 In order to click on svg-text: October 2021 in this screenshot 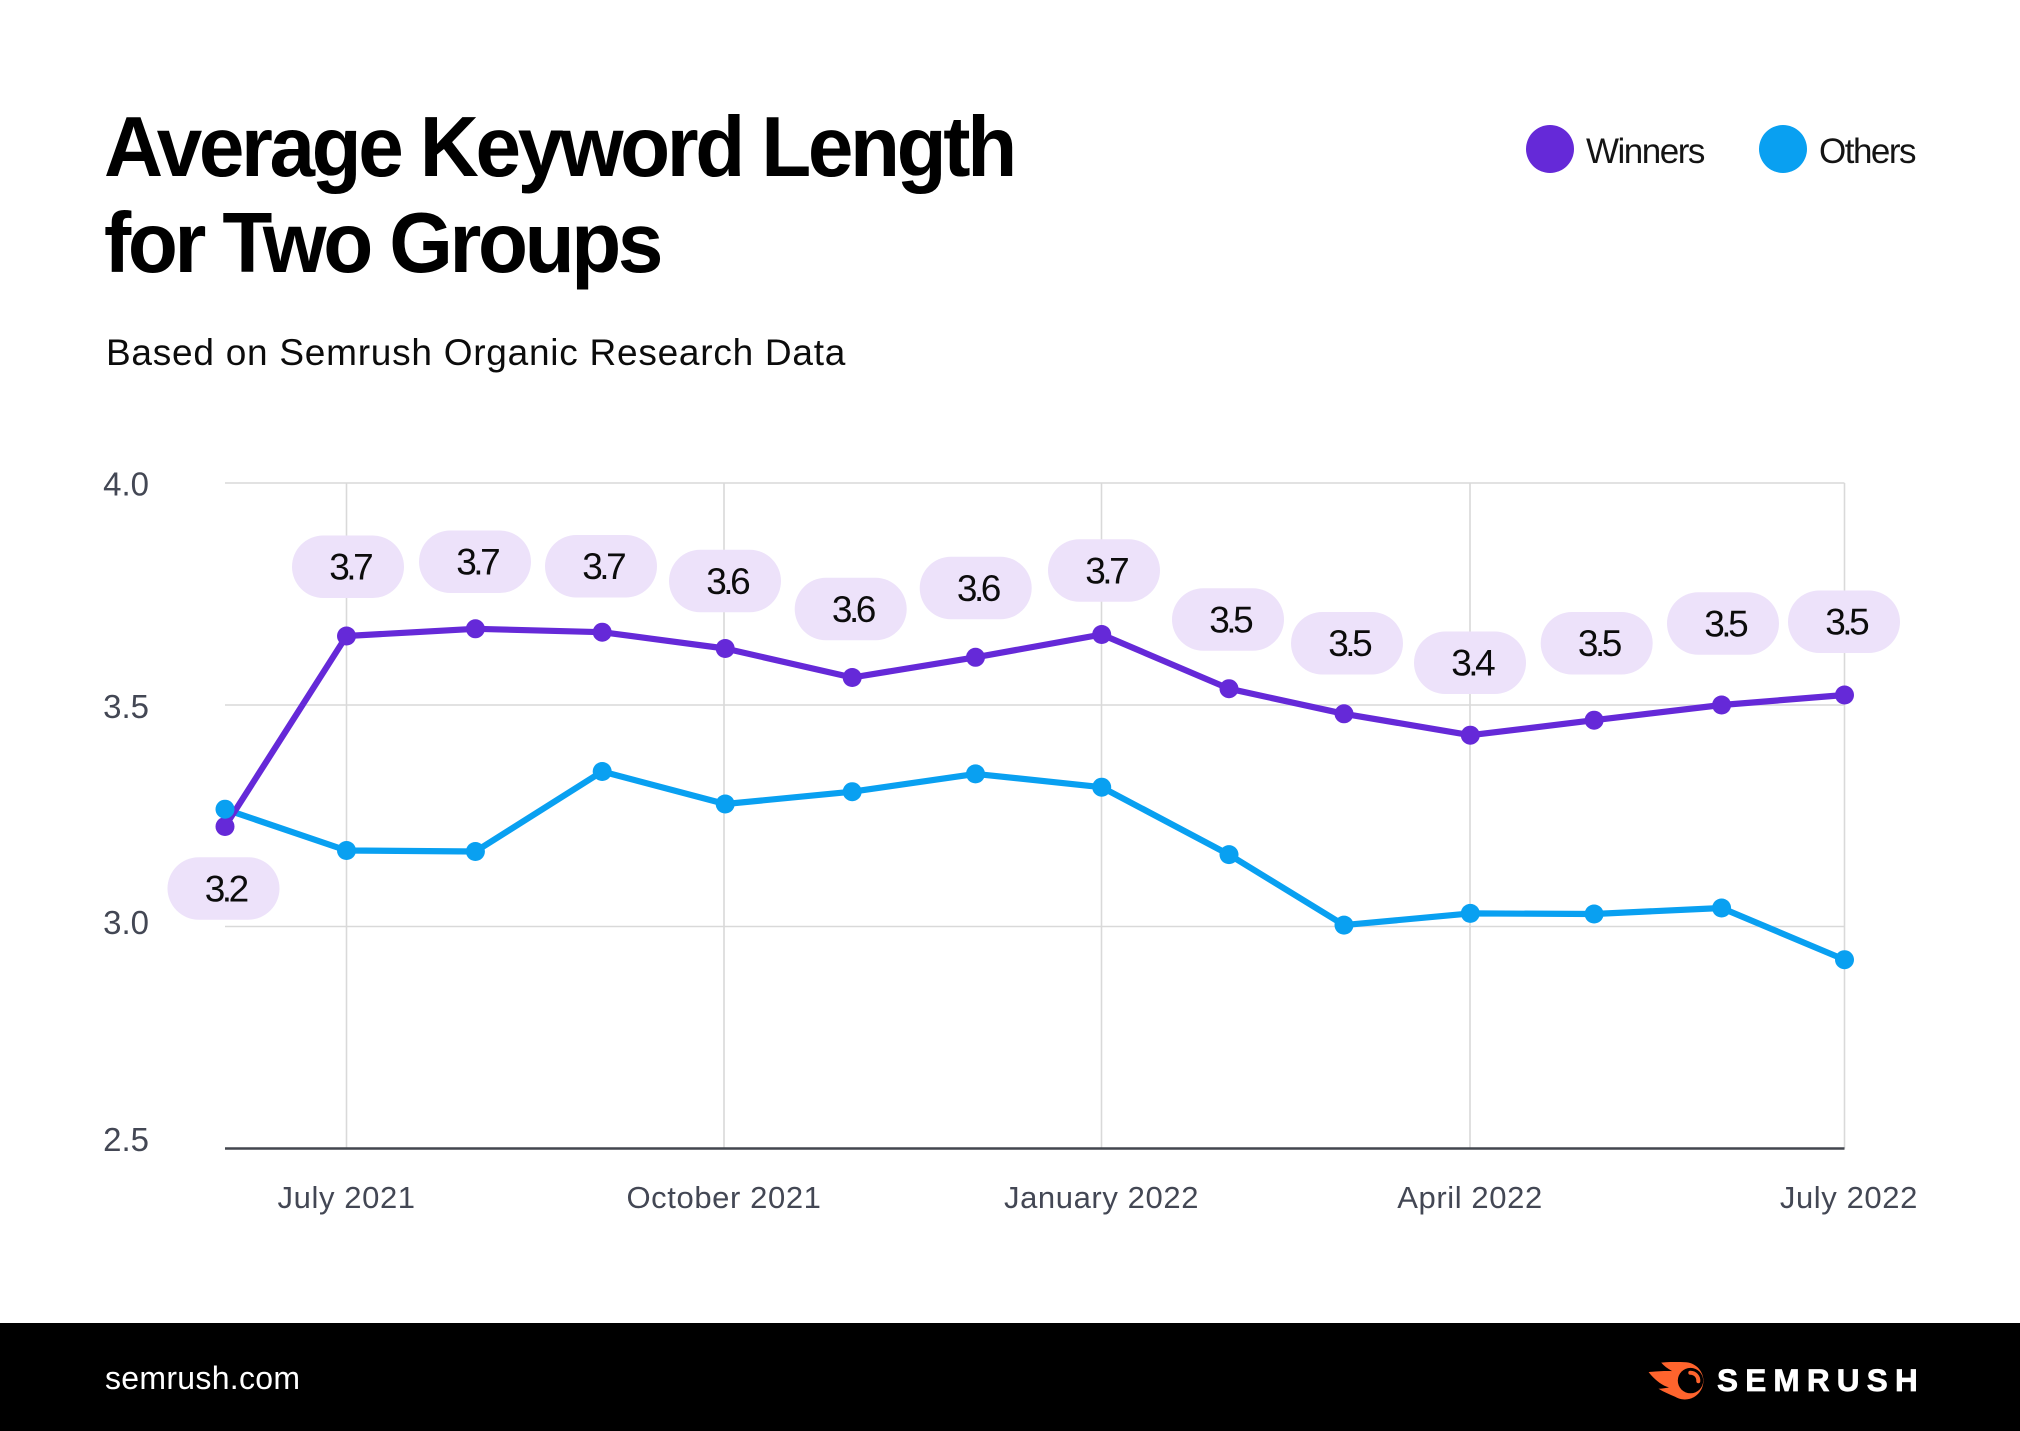, I will do `click(723, 1197)`.